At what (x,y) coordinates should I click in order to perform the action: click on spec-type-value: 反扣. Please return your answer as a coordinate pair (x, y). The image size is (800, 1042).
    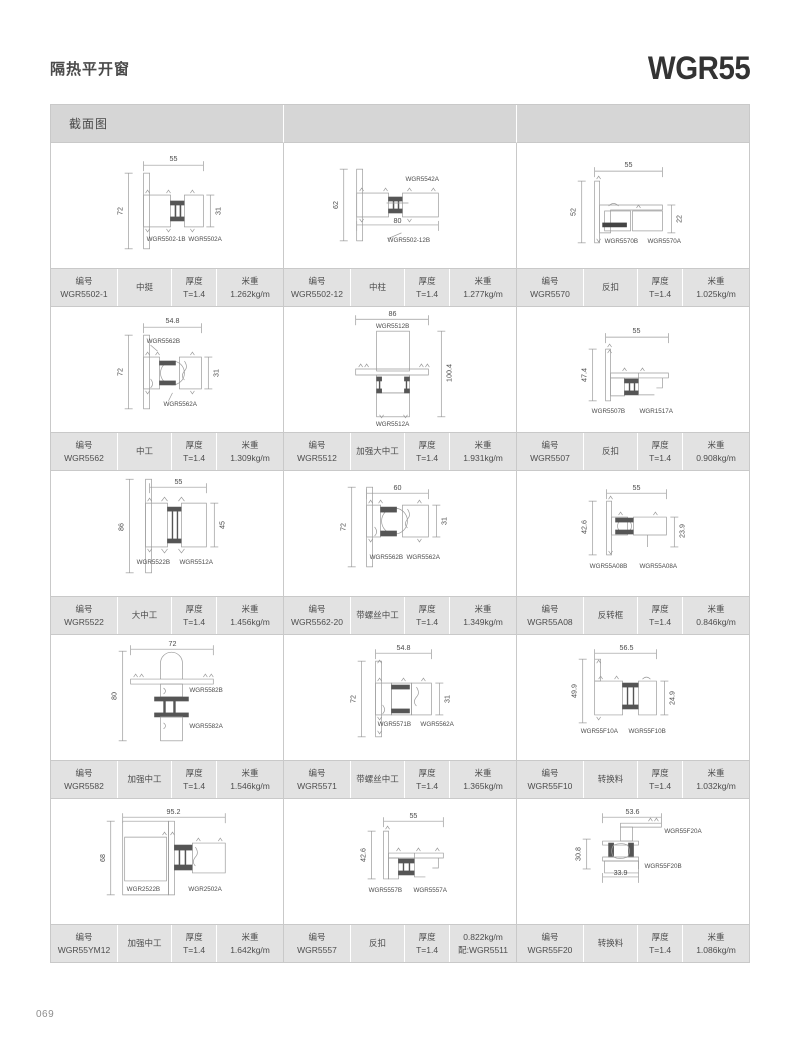
    Looking at the image, I should click on (378, 943).